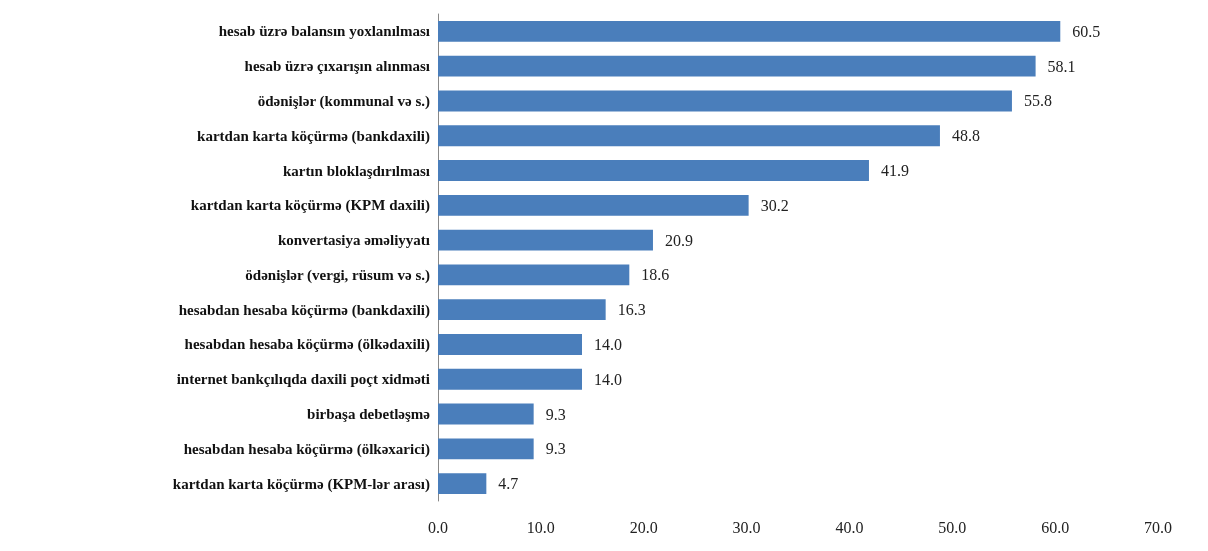  Describe the element at coordinates (313, 136) in the screenshot. I see `y-tick-label: kartdan karta köçürmə (bankdaxili)` at that location.